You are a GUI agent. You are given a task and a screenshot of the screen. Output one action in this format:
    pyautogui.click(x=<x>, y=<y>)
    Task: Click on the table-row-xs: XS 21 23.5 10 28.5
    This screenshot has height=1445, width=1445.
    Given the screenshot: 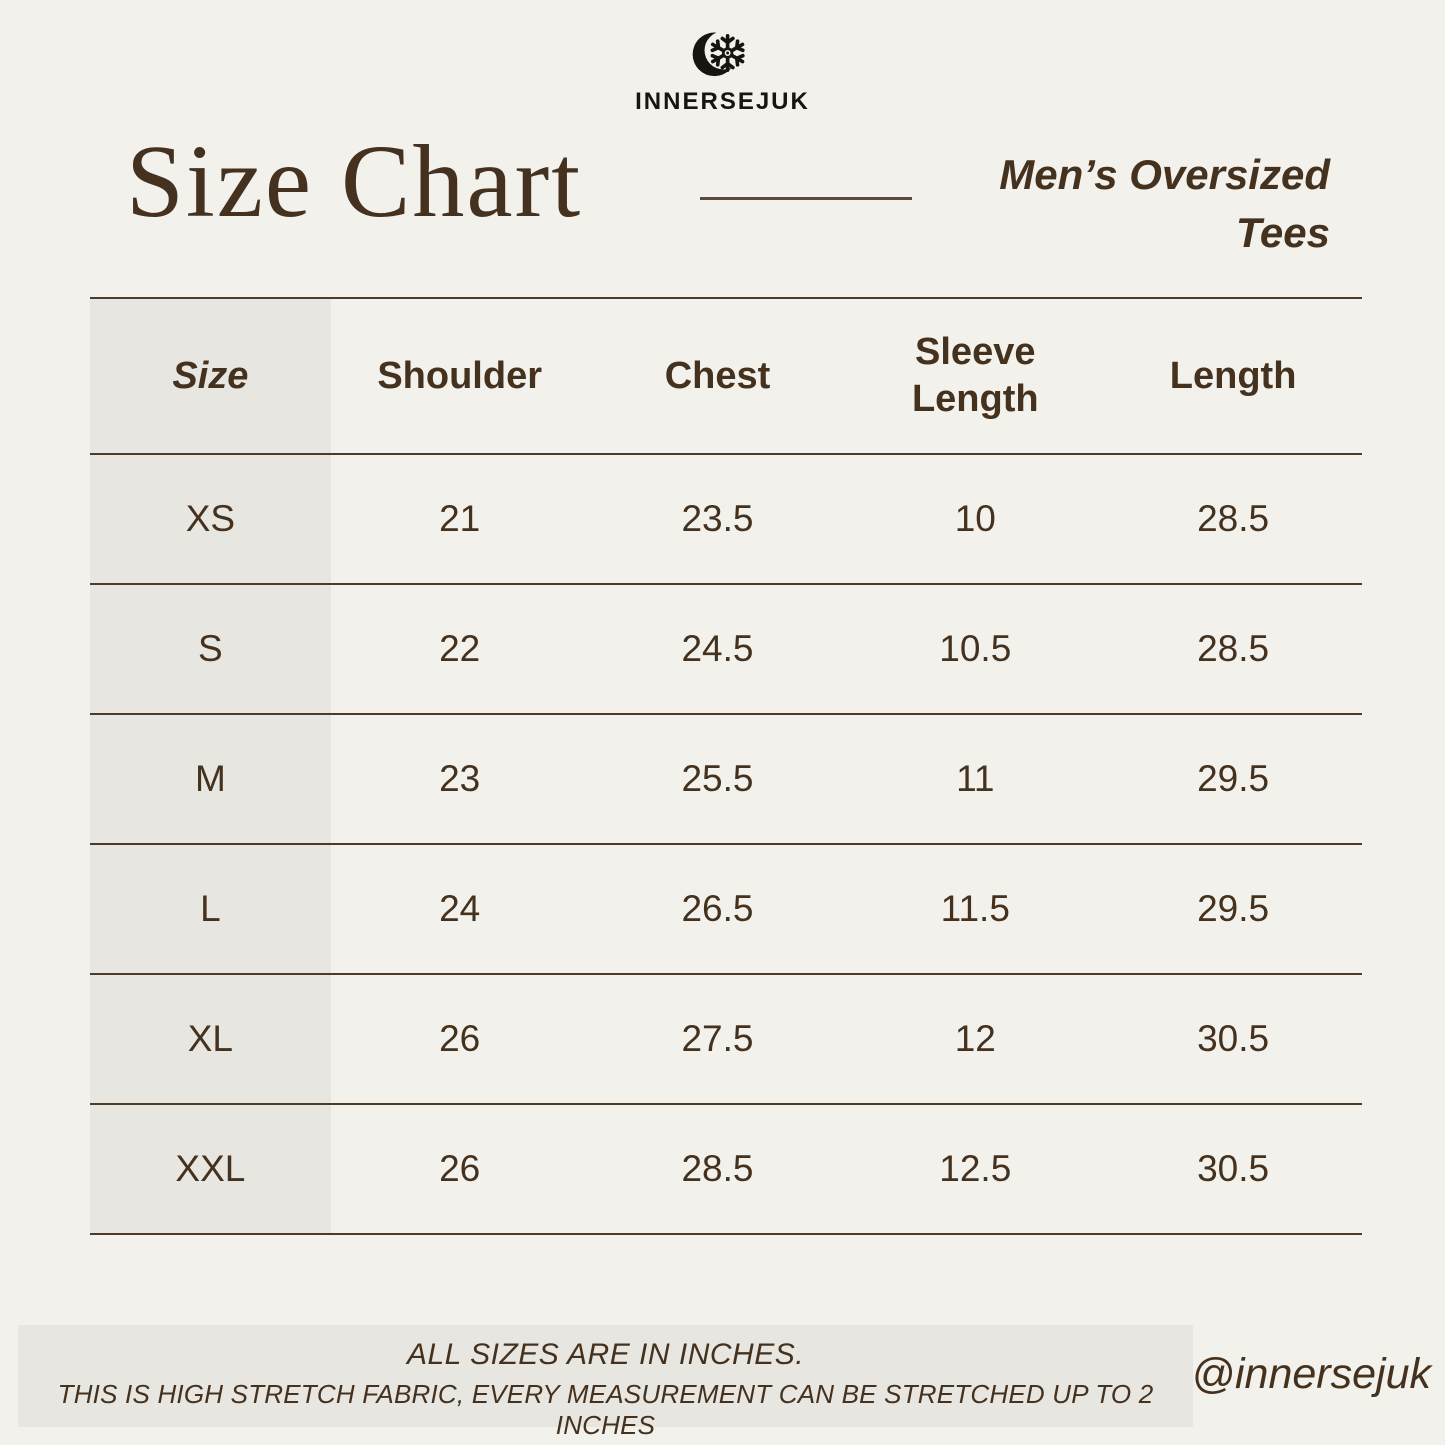 What is the action you would take?
    pyautogui.click(x=726, y=519)
    